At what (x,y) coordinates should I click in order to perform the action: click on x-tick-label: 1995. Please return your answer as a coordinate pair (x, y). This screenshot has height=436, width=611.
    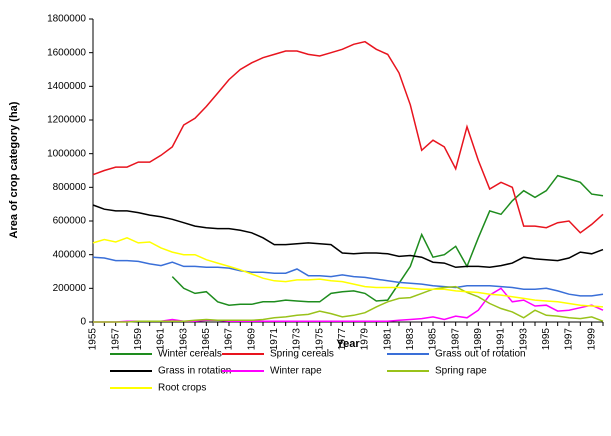
    Looking at the image, I should click on (546, 339).